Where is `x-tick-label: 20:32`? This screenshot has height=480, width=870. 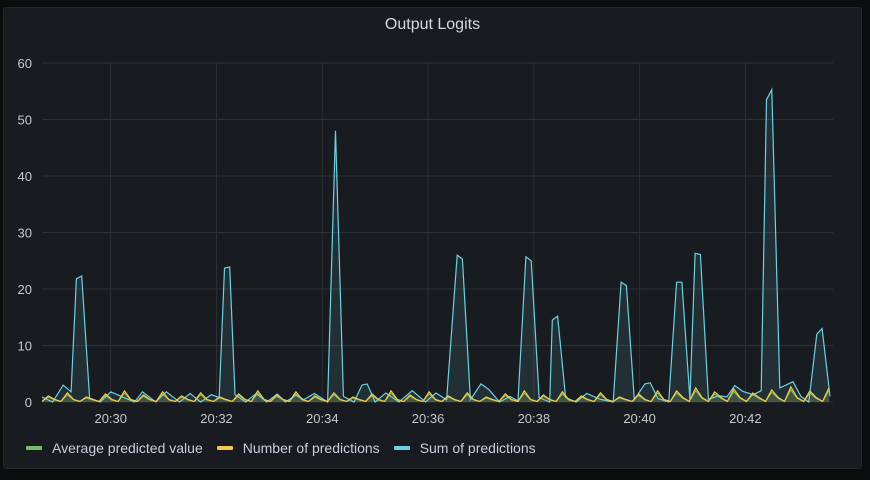
x-tick-label: 20:32 is located at coordinates (216, 418).